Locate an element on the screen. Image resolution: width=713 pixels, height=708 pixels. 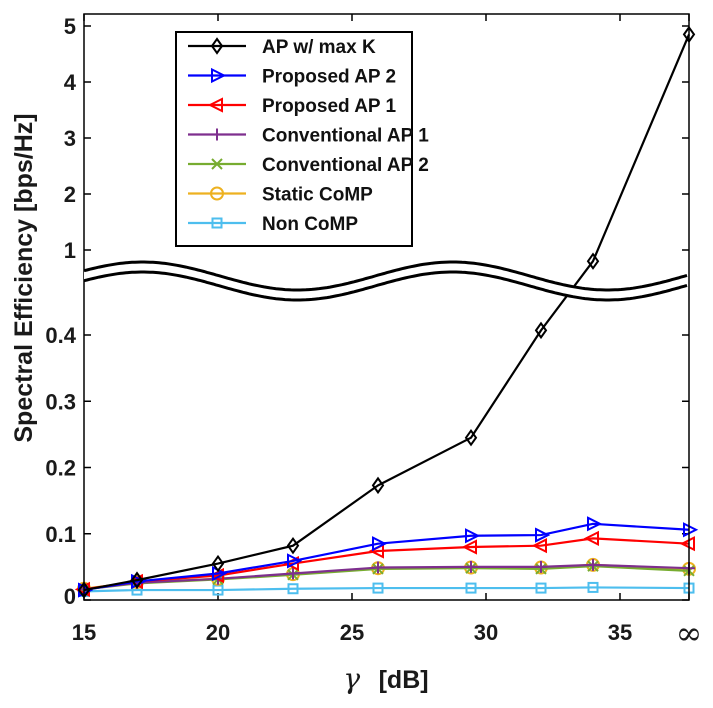
legend-label: Non CoMP is located at coordinates (310, 224).